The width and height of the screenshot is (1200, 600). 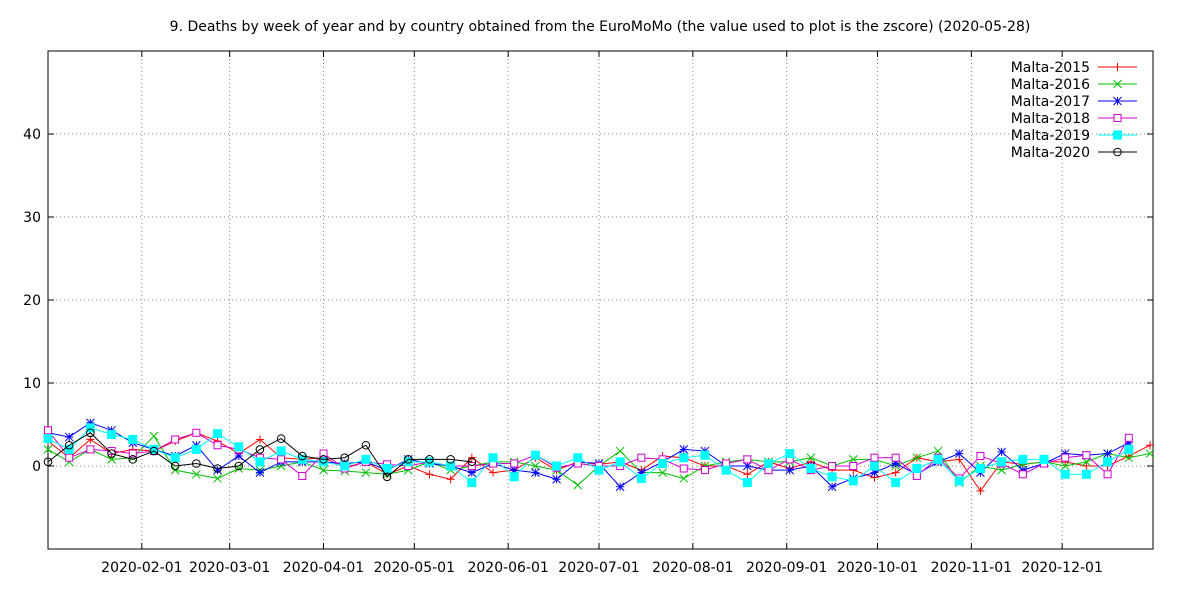 I want to click on legend-label: Malta-2015, so click(x=1050, y=68).